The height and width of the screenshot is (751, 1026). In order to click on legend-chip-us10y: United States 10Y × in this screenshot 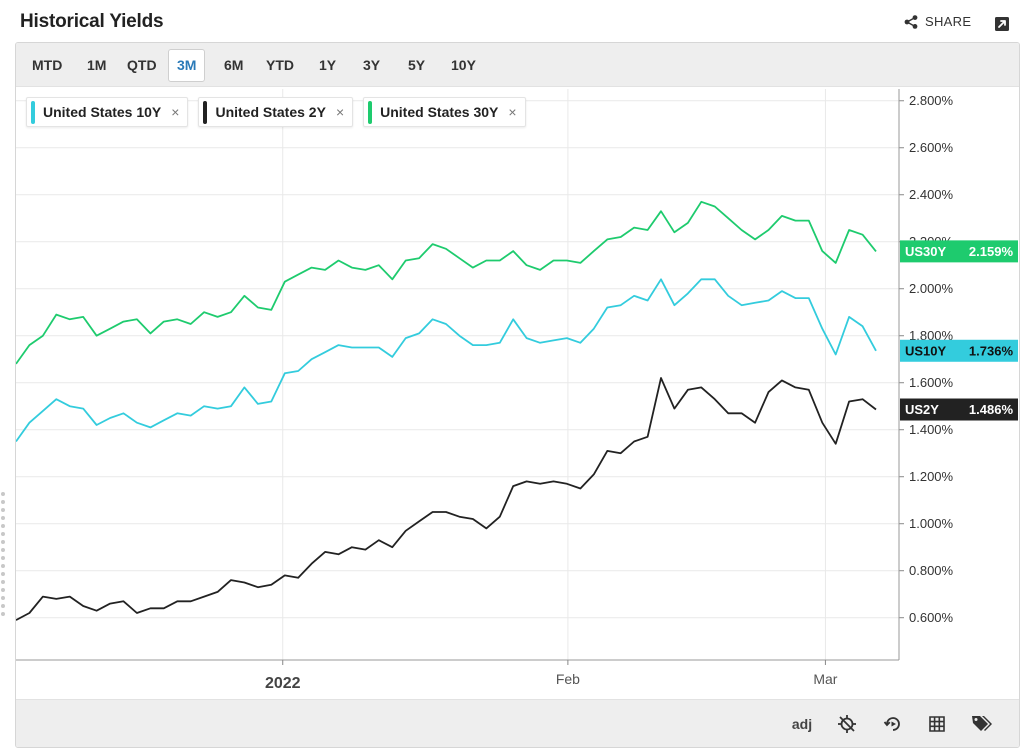, I will do `click(107, 112)`.